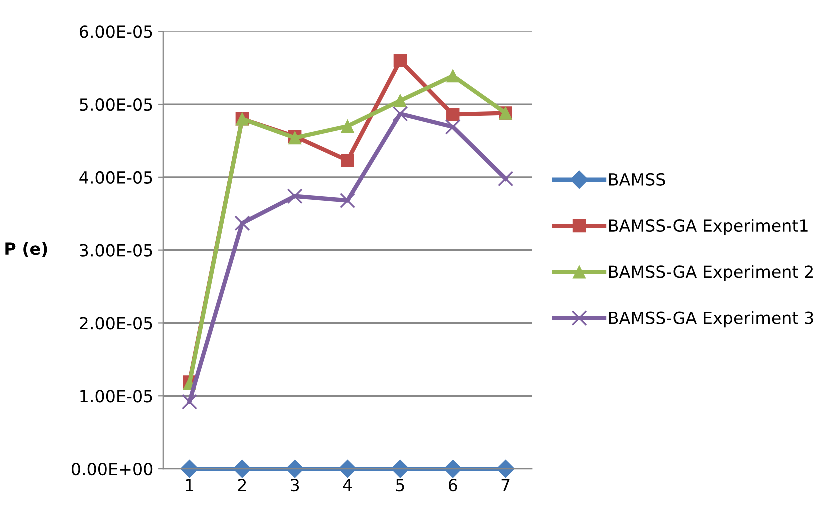 The height and width of the screenshot is (527, 838). I want to click on legend-label: BAMSS-GA Experiment1, so click(708, 227).